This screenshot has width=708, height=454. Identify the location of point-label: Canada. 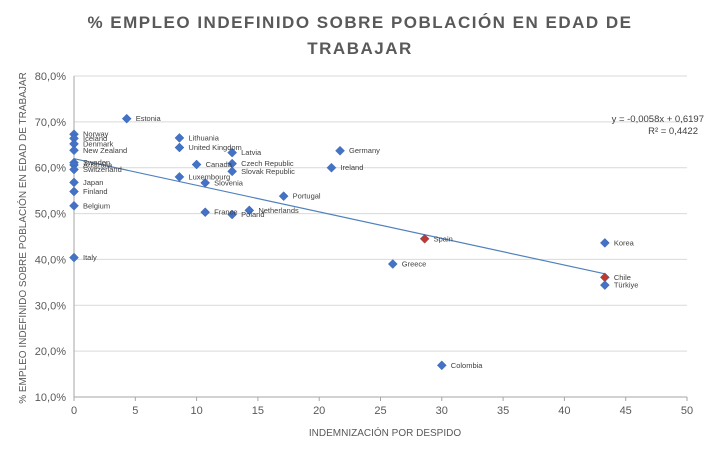
(219, 164).